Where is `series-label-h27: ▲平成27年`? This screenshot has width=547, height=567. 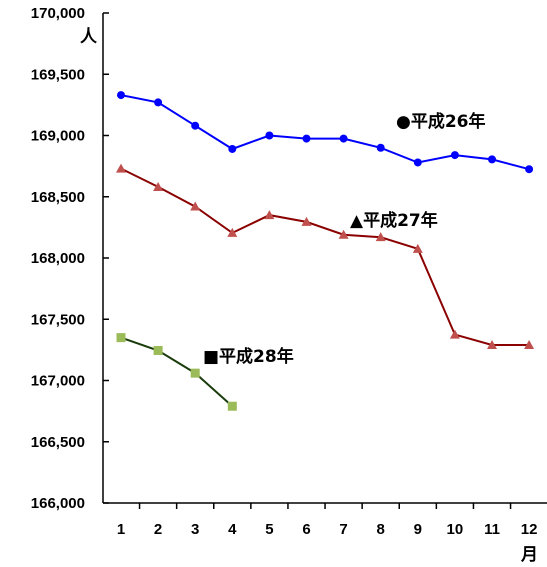
series-label-h27: ▲平成27年 is located at coordinates (394, 220).